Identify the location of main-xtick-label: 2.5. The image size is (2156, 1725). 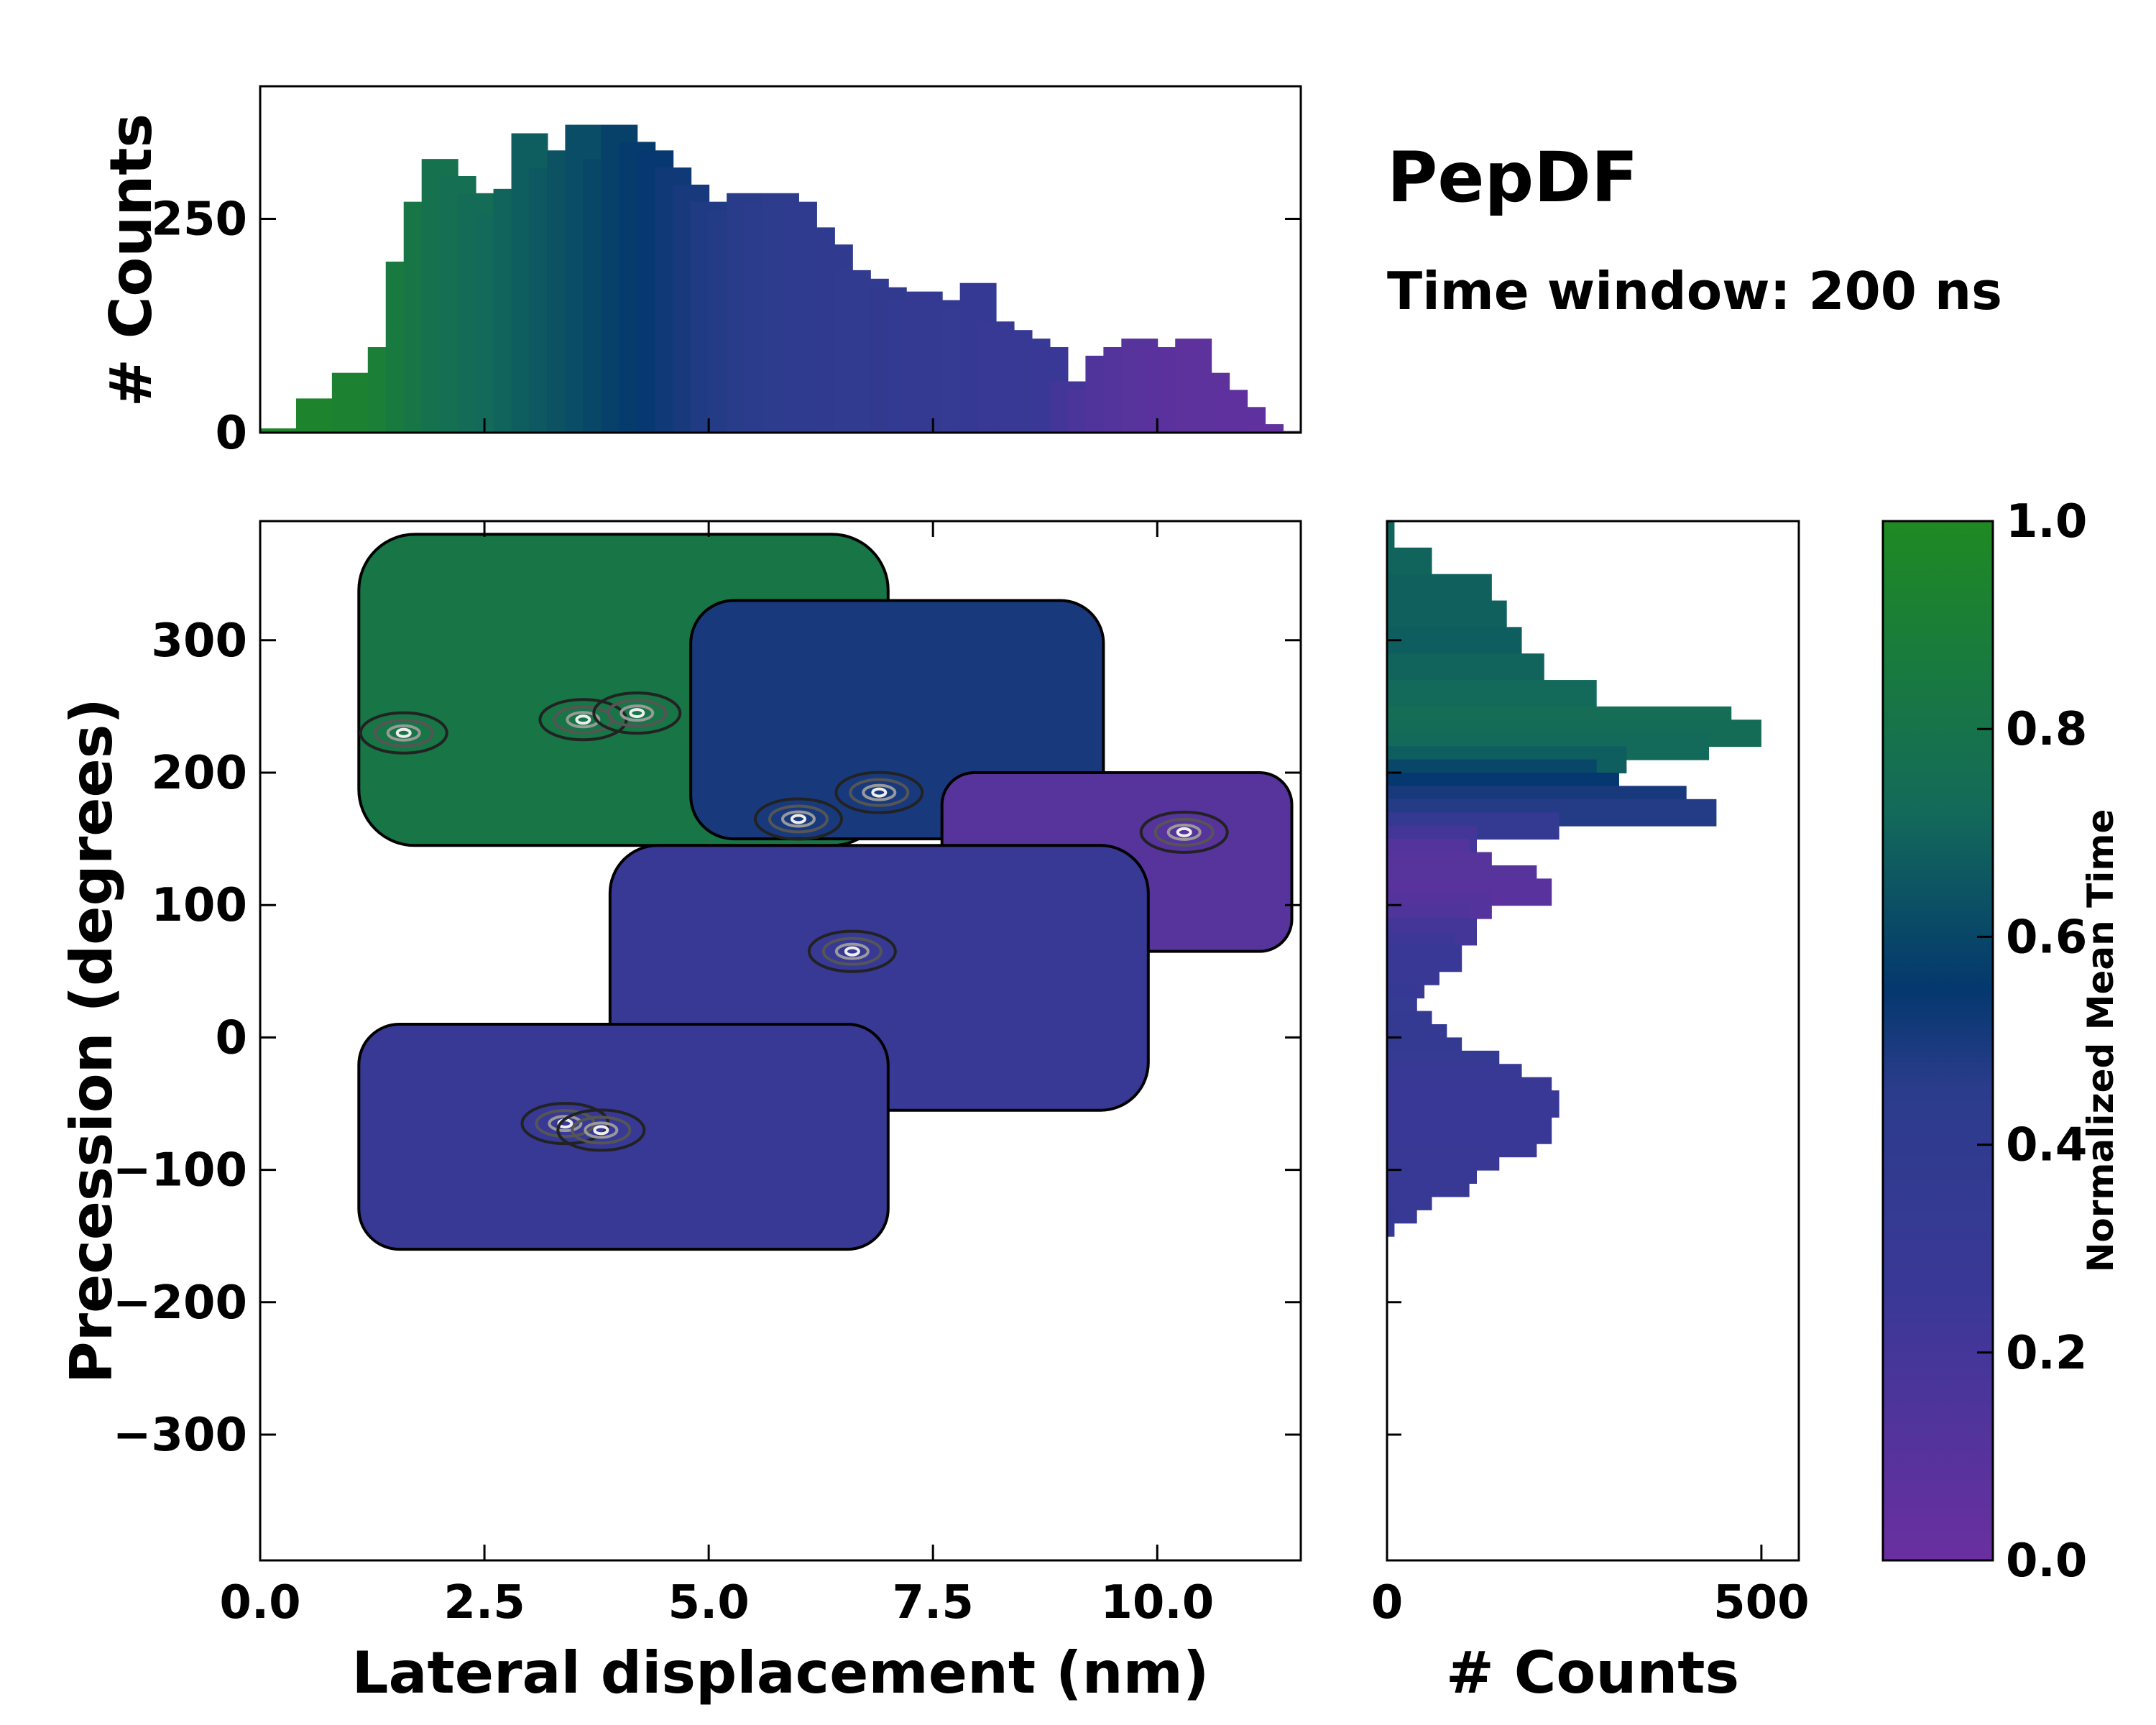
(484, 1602).